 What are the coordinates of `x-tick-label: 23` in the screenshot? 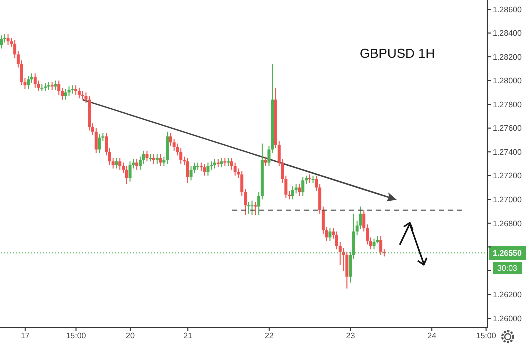 It's located at (351, 336).